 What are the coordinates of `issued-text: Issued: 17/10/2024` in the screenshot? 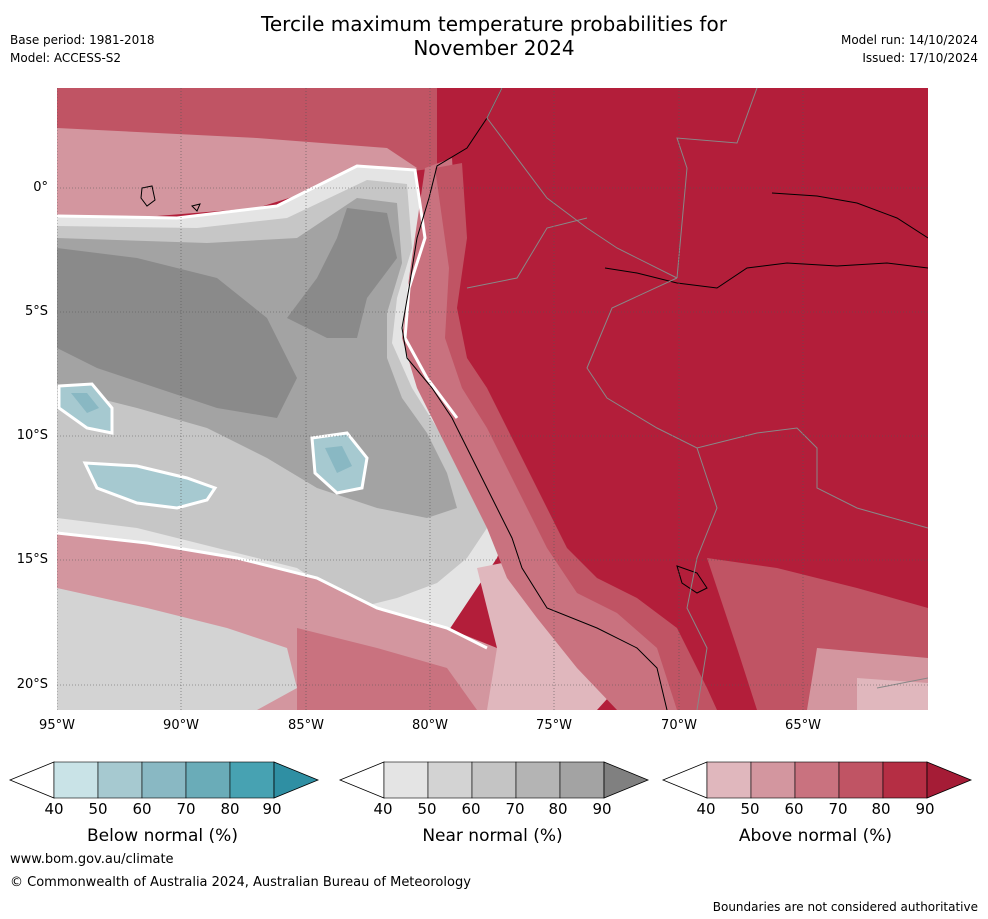 It's located at (920, 58).